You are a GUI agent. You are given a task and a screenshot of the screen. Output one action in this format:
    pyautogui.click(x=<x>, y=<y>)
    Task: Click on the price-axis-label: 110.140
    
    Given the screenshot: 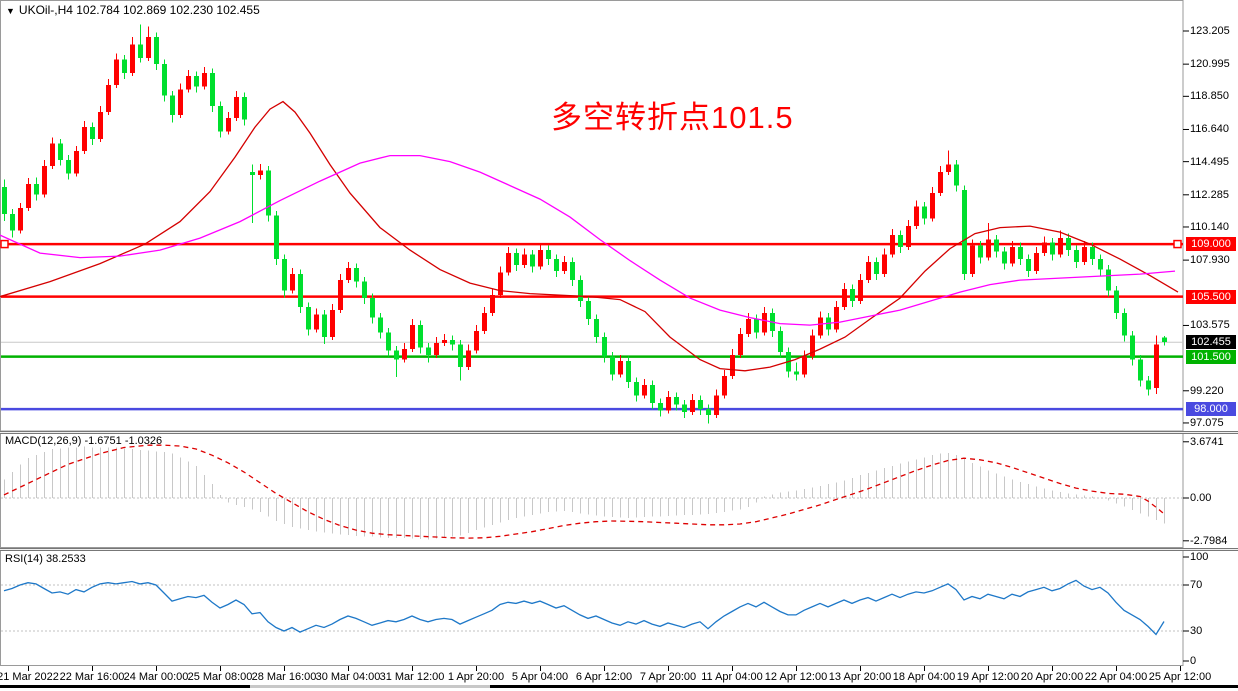 What is the action you would take?
    pyautogui.click(x=1209, y=226)
    